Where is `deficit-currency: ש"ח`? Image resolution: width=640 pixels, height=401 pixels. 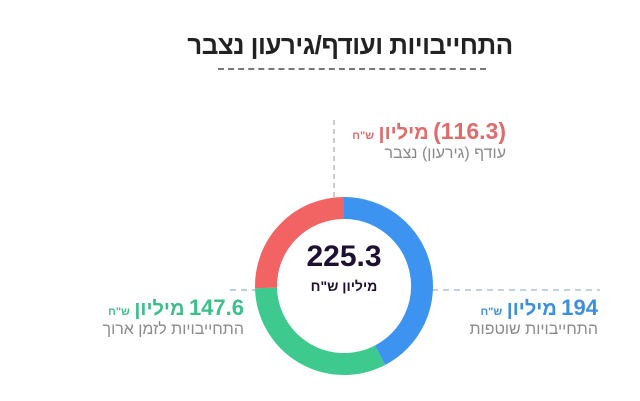
deficit-currency: ש"ח is located at coordinates (363, 136).